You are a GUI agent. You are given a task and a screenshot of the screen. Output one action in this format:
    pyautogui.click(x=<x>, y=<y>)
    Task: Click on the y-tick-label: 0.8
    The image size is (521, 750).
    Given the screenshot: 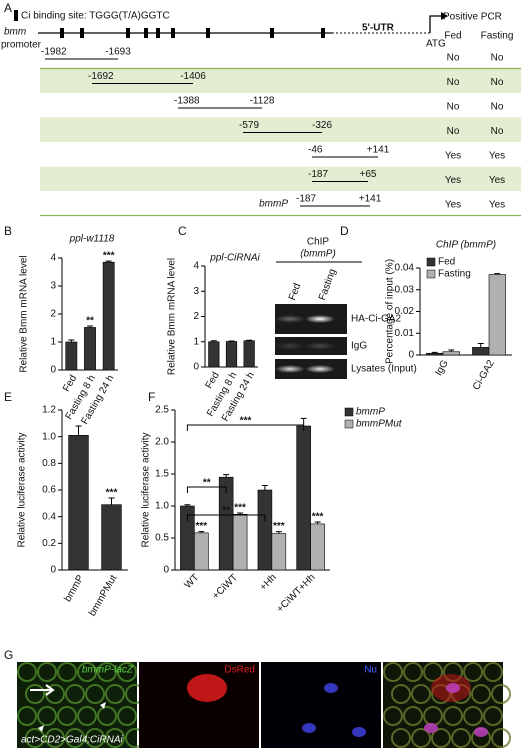 What is the action you would take?
    pyautogui.click(x=49, y=463)
    